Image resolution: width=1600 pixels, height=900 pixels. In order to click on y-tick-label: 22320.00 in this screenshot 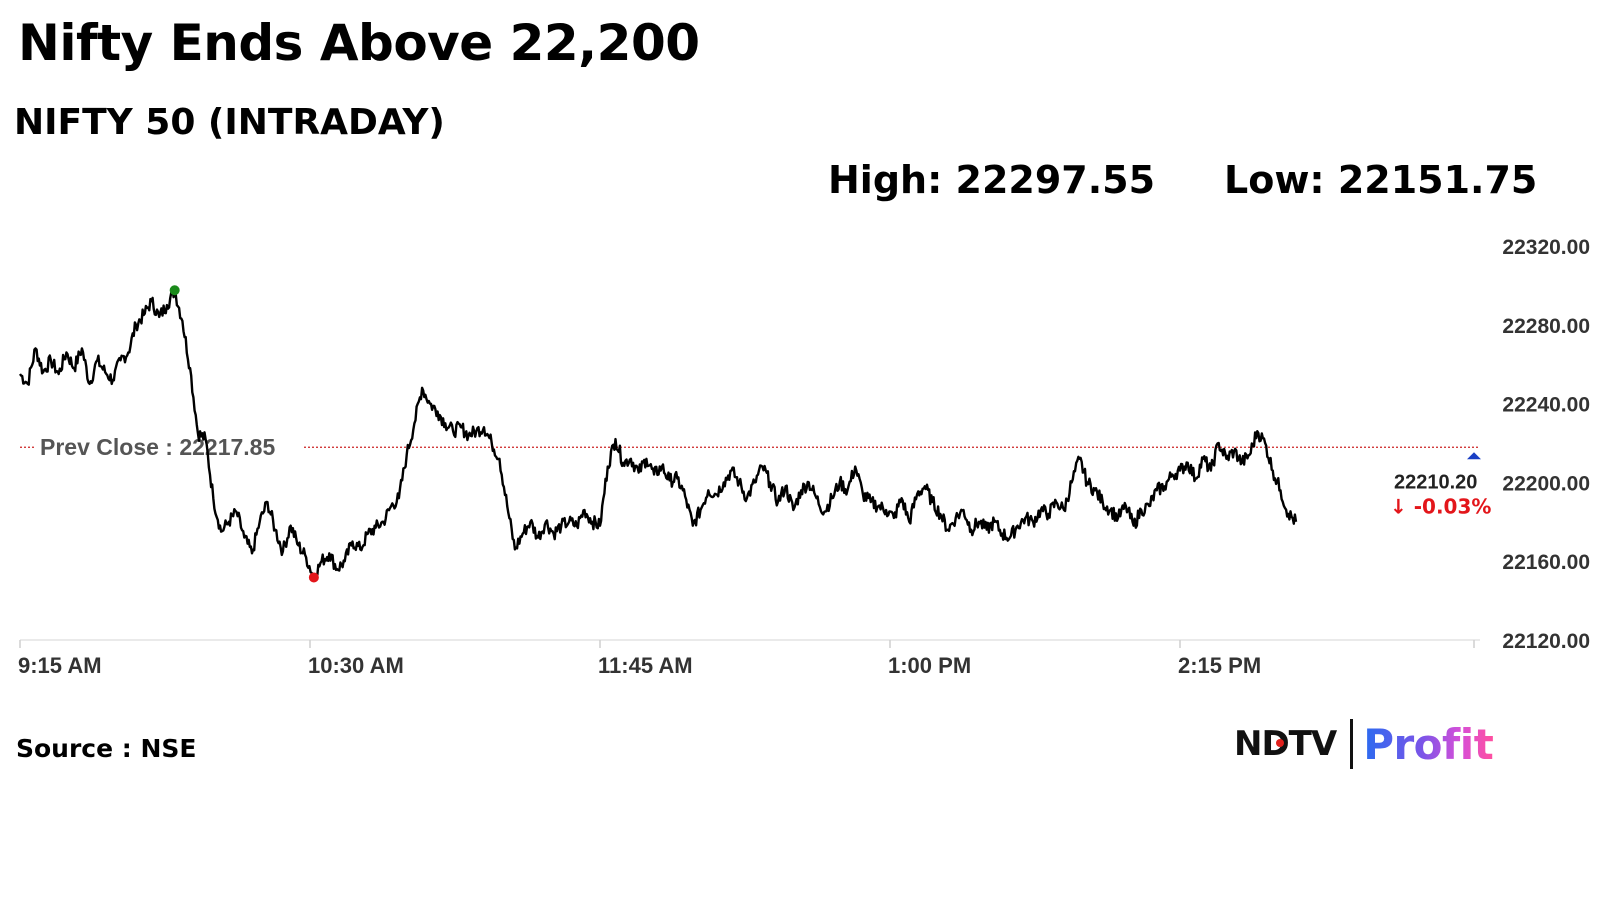, I will do `click(1546, 247)`.